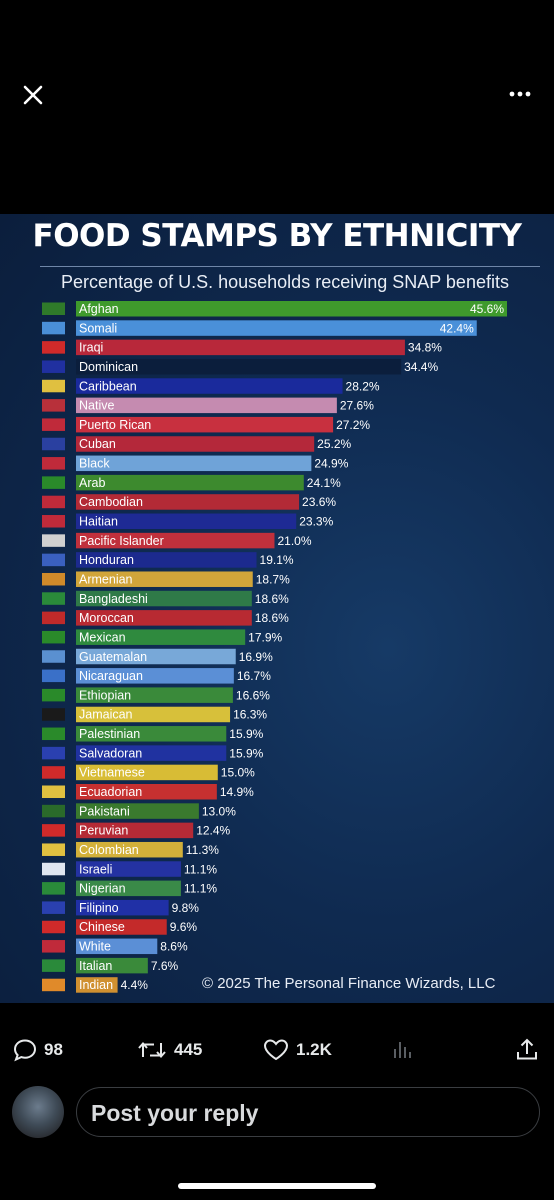 The width and height of the screenshot is (554, 1200). I want to click on category-label: Black, so click(94, 464).